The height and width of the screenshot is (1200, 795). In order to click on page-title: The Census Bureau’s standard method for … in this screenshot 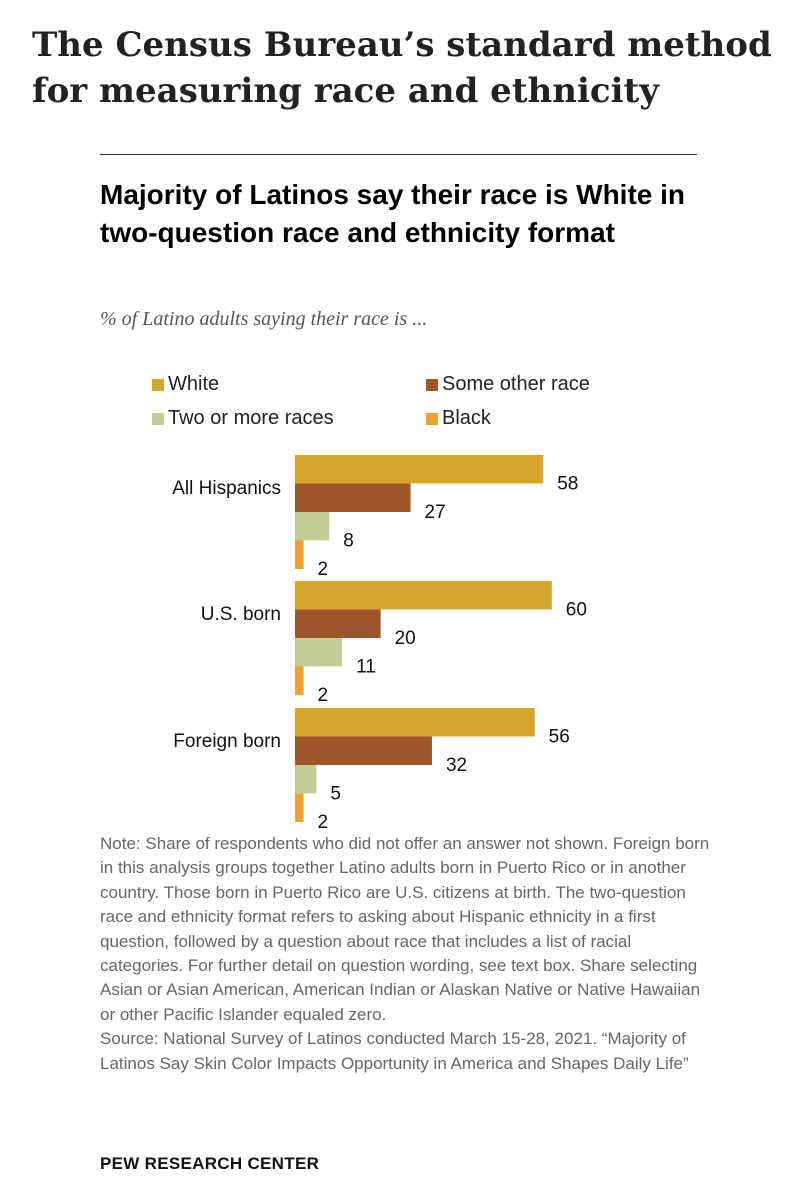, I will do `click(402, 68)`.